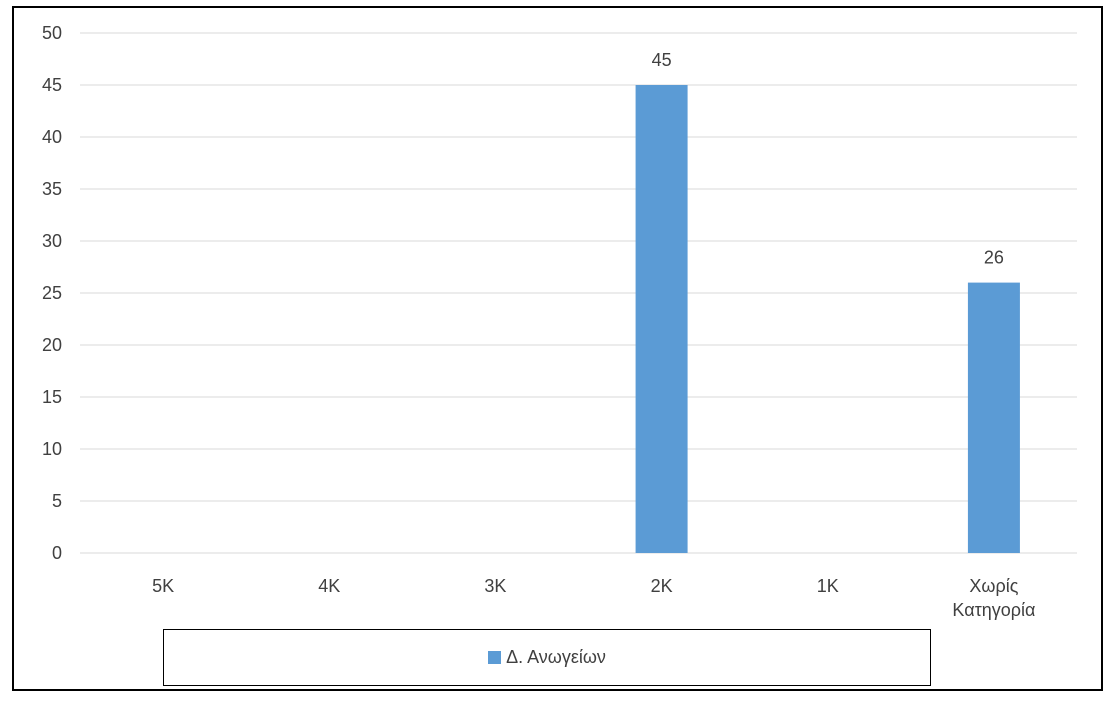  Describe the element at coordinates (52, 345) in the screenshot. I see `y-tick-label: 20` at that location.